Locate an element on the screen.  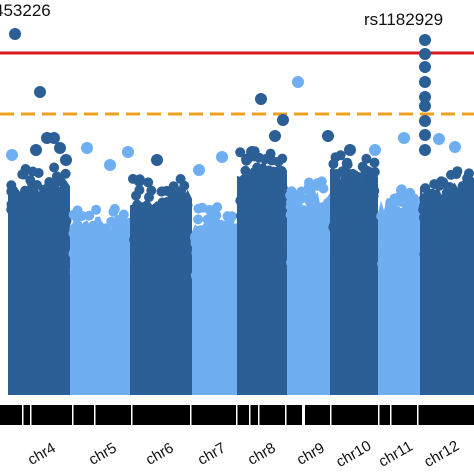
chromosome-track is located at coordinates (237, 415).